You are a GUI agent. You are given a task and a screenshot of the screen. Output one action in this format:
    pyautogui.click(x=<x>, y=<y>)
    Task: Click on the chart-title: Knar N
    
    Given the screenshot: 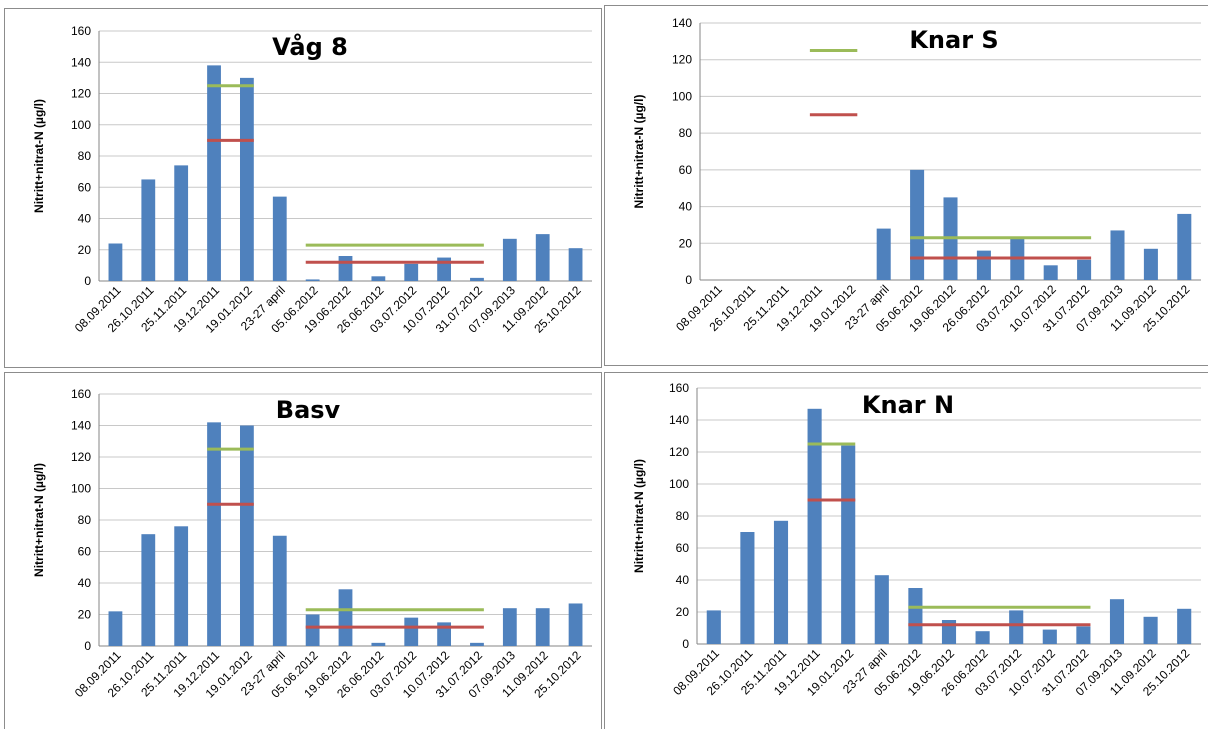 What is the action you would take?
    pyautogui.click(x=908, y=405)
    